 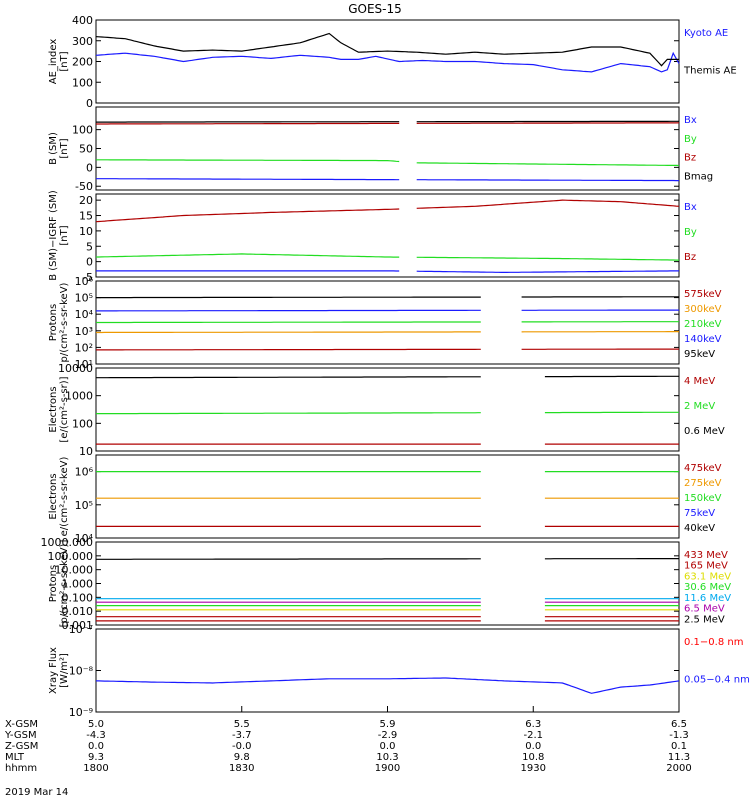 I want to click on y-tick-label: 10000, so click(x=75, y=368).